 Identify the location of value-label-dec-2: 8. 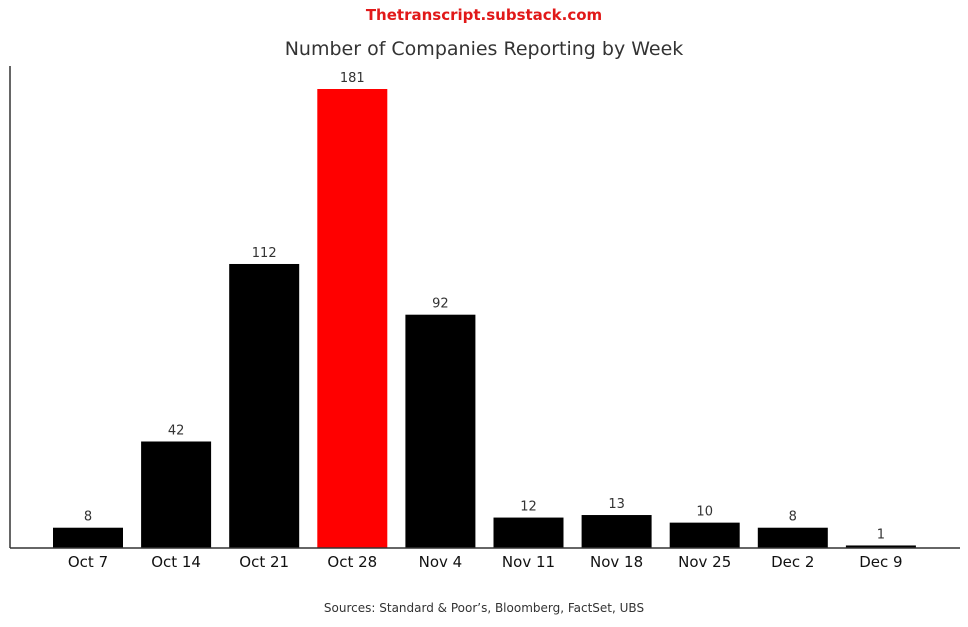
(793, 517).